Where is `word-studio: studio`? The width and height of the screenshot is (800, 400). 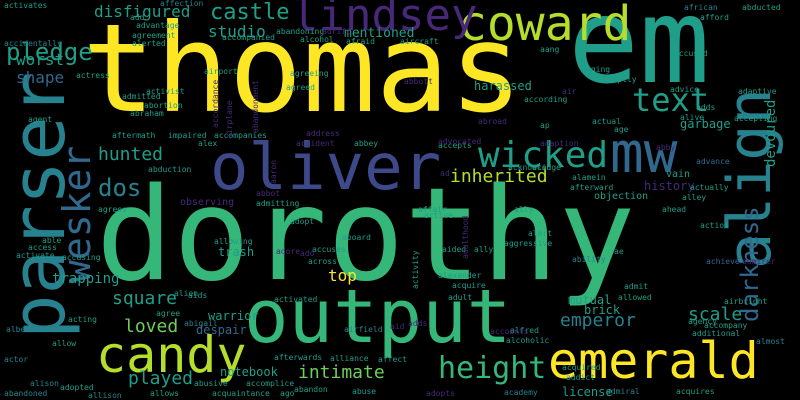 word-studio: studio is located at coordinates (237, 31).